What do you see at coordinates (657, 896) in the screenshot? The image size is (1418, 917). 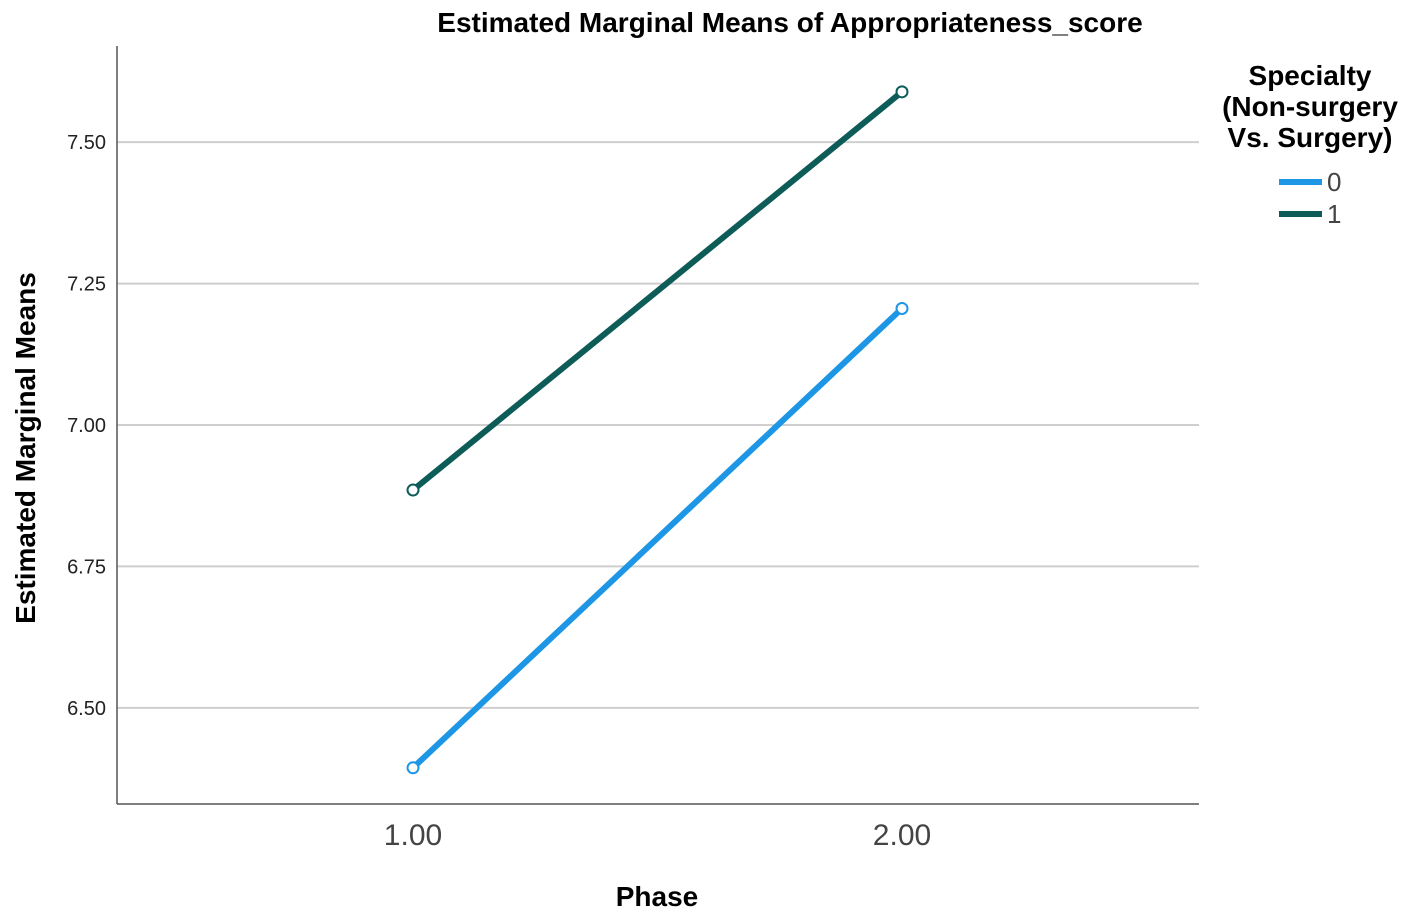 I see `x-axis-title: Phase` at bounding box center [657, 896].